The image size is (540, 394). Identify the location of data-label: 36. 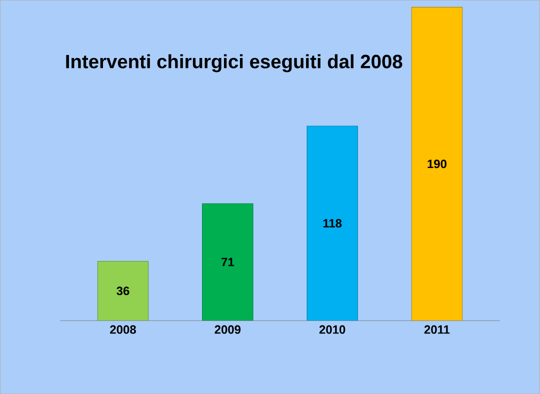
(123, 291).